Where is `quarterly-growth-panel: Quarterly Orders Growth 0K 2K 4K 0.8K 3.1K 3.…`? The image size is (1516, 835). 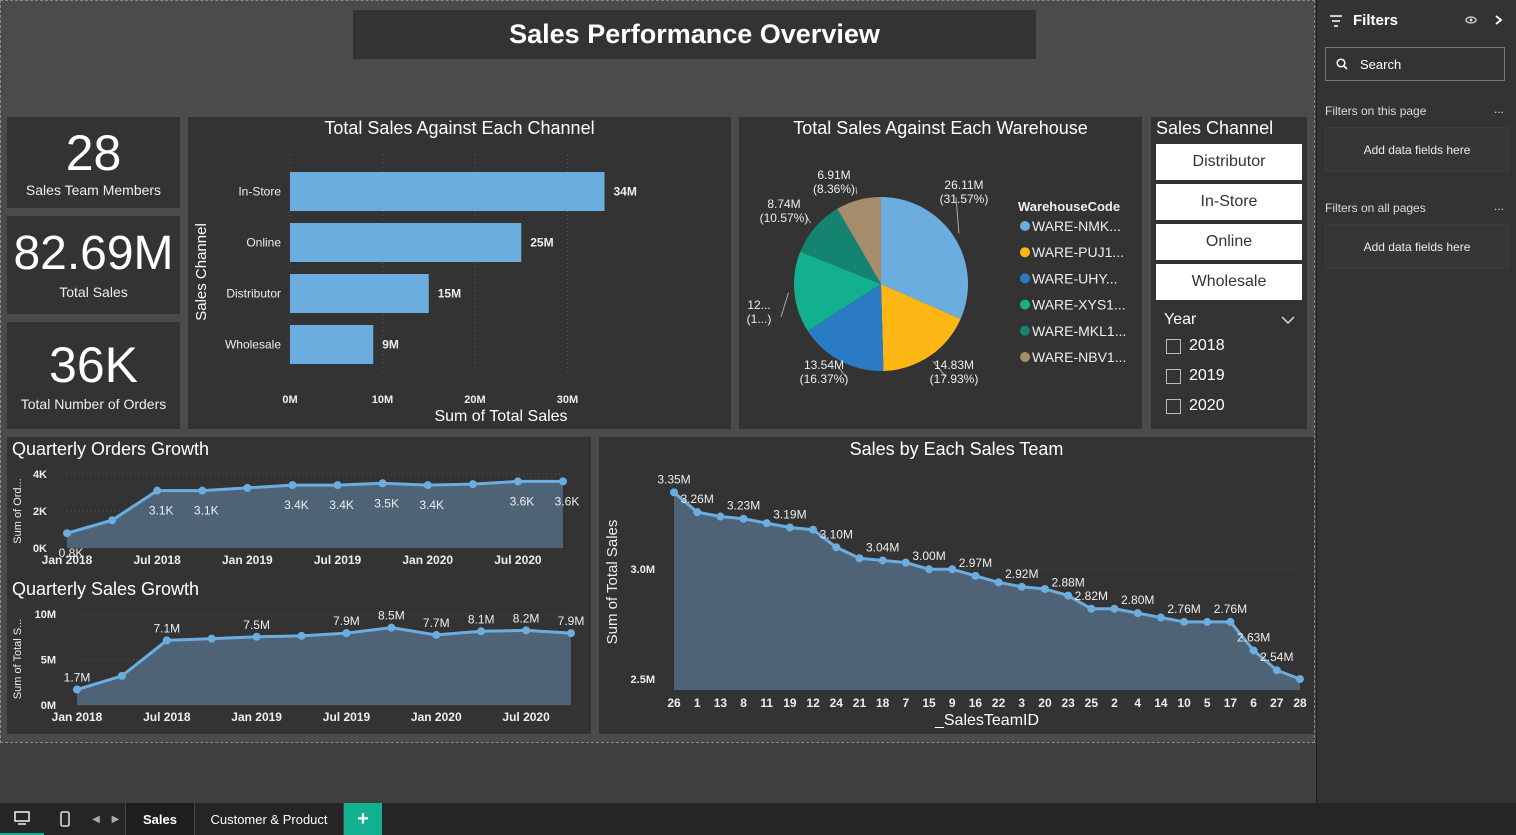 quarterly-growth-panel: Quarterly Orders Growth 0K 2K 4K 0.8K 3.1K 3.… is located at coordinates (299, 585).